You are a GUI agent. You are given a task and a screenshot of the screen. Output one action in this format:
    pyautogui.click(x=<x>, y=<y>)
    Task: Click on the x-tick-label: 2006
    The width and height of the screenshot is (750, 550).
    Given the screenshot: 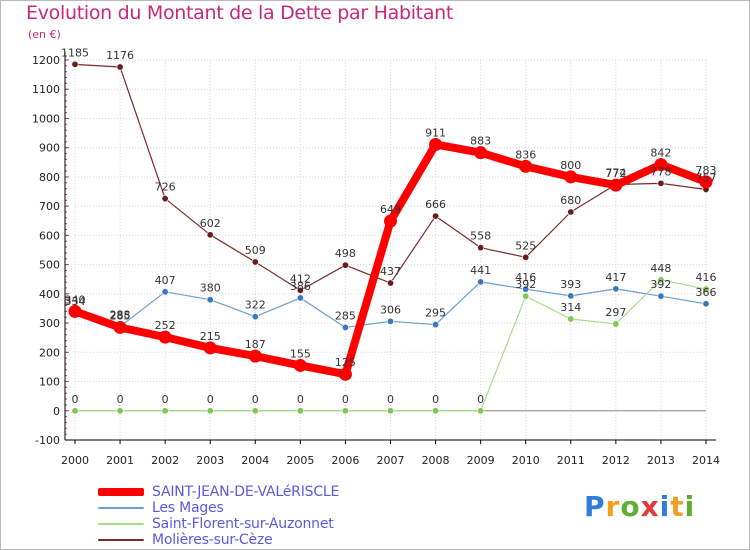 What is the action you would take?
    pyautogui.click(x=345, y=460)
    